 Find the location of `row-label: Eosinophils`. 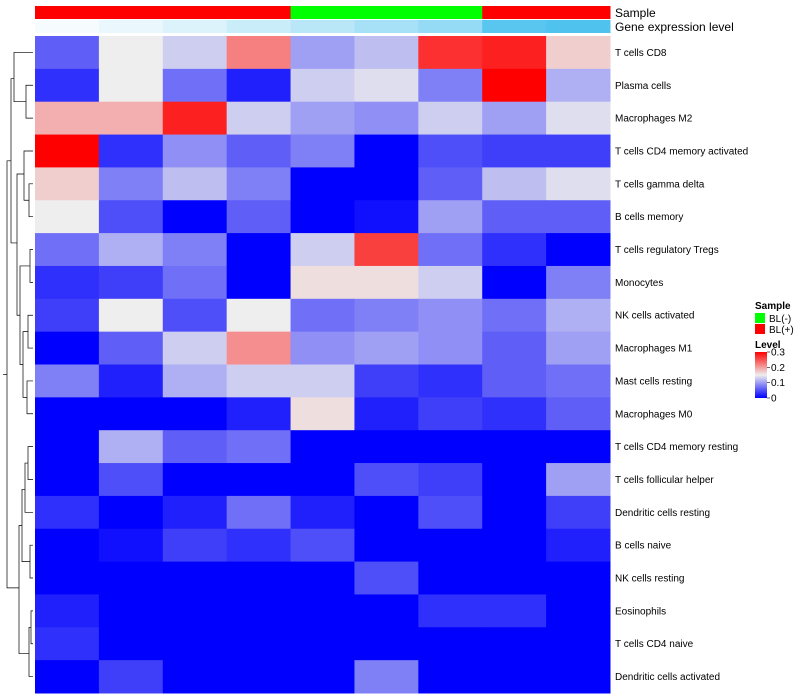

row-label: Eosinophils is located at coordinates (640, 611).